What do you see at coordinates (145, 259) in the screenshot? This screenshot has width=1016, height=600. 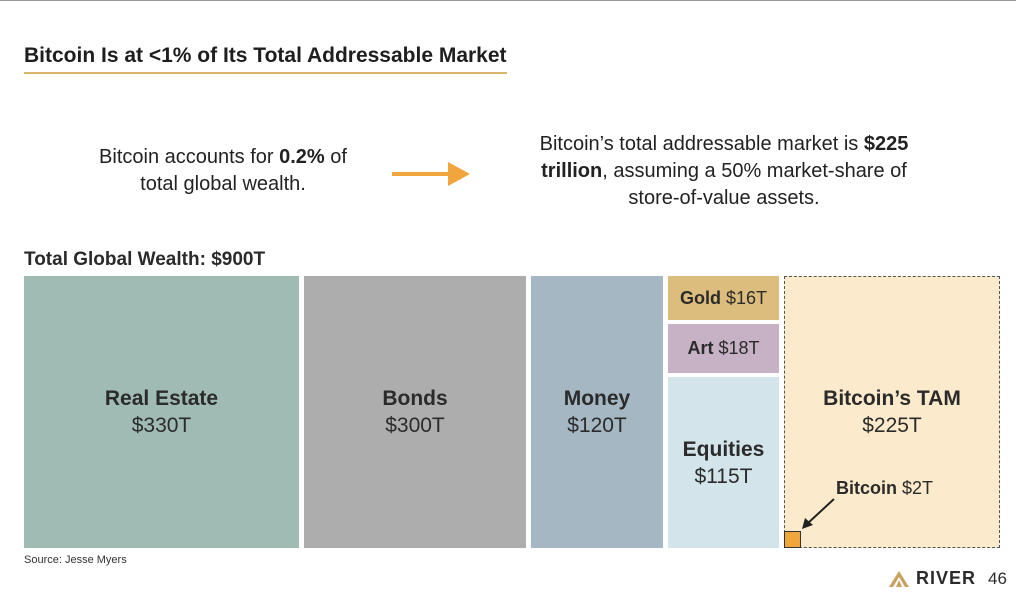 I see `chart-title: Total Global Wealth: $900T` at bounding box center [145, 259].